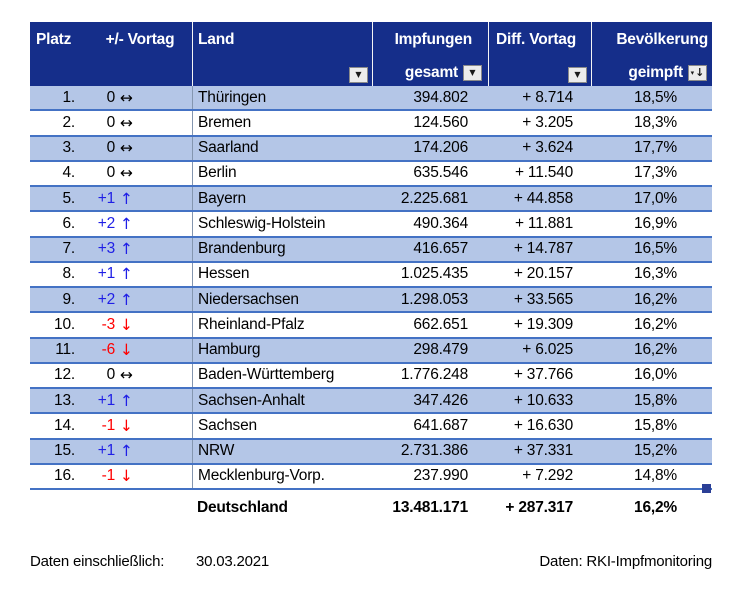  What do you see at coordinates (655, 148) in the screenshot?
I see `pct-cell: 17,7%` at bounding box center [655, 148].